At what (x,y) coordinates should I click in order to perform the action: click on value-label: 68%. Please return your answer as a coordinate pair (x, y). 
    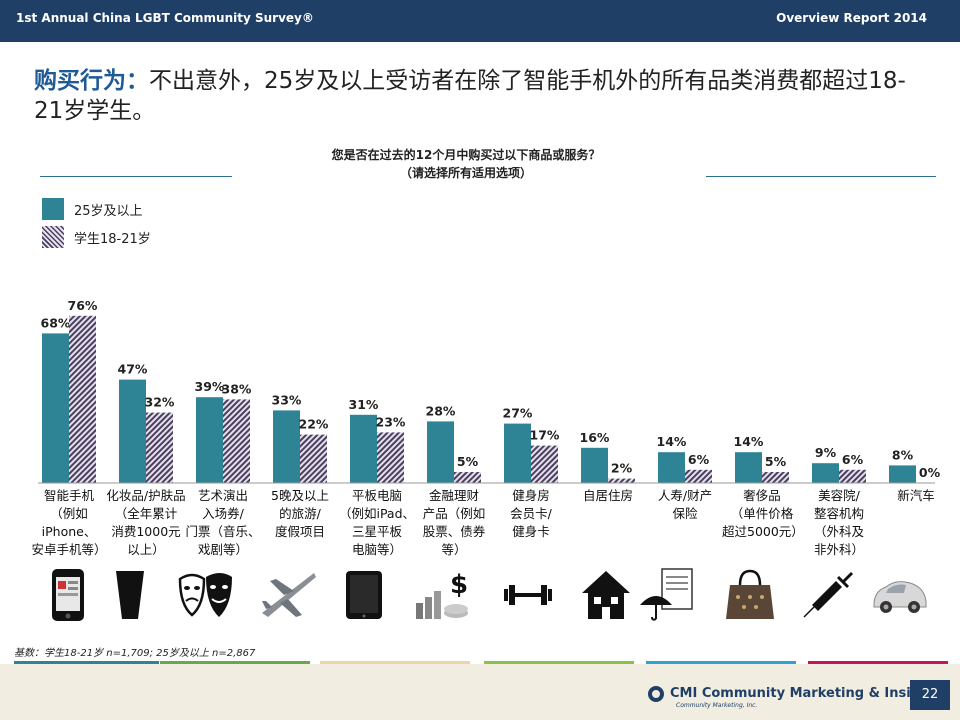
    Looking at the image, I should click on (56, 322).